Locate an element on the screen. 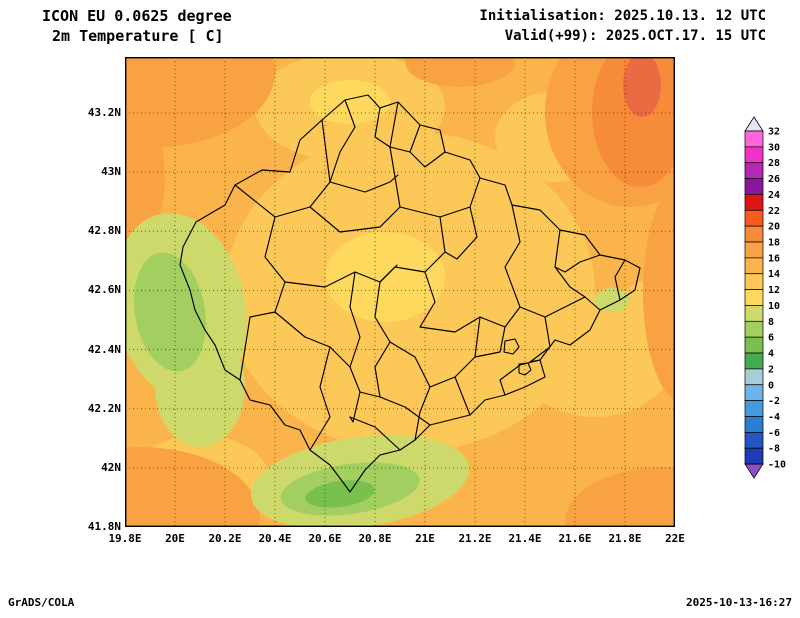  x-axis-tick-label: 21.8E is located at coordinates (625, 538).